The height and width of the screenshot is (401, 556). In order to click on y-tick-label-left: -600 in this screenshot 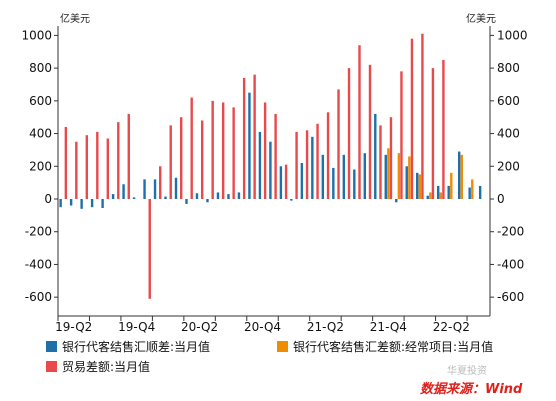, I will do `click(38, 297)`.